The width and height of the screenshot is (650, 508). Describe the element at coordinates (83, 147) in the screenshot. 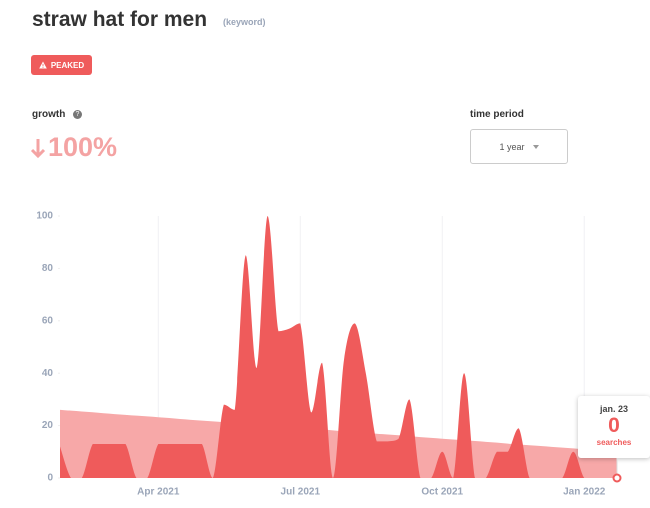

I see `growth-number: 100%` at that location.